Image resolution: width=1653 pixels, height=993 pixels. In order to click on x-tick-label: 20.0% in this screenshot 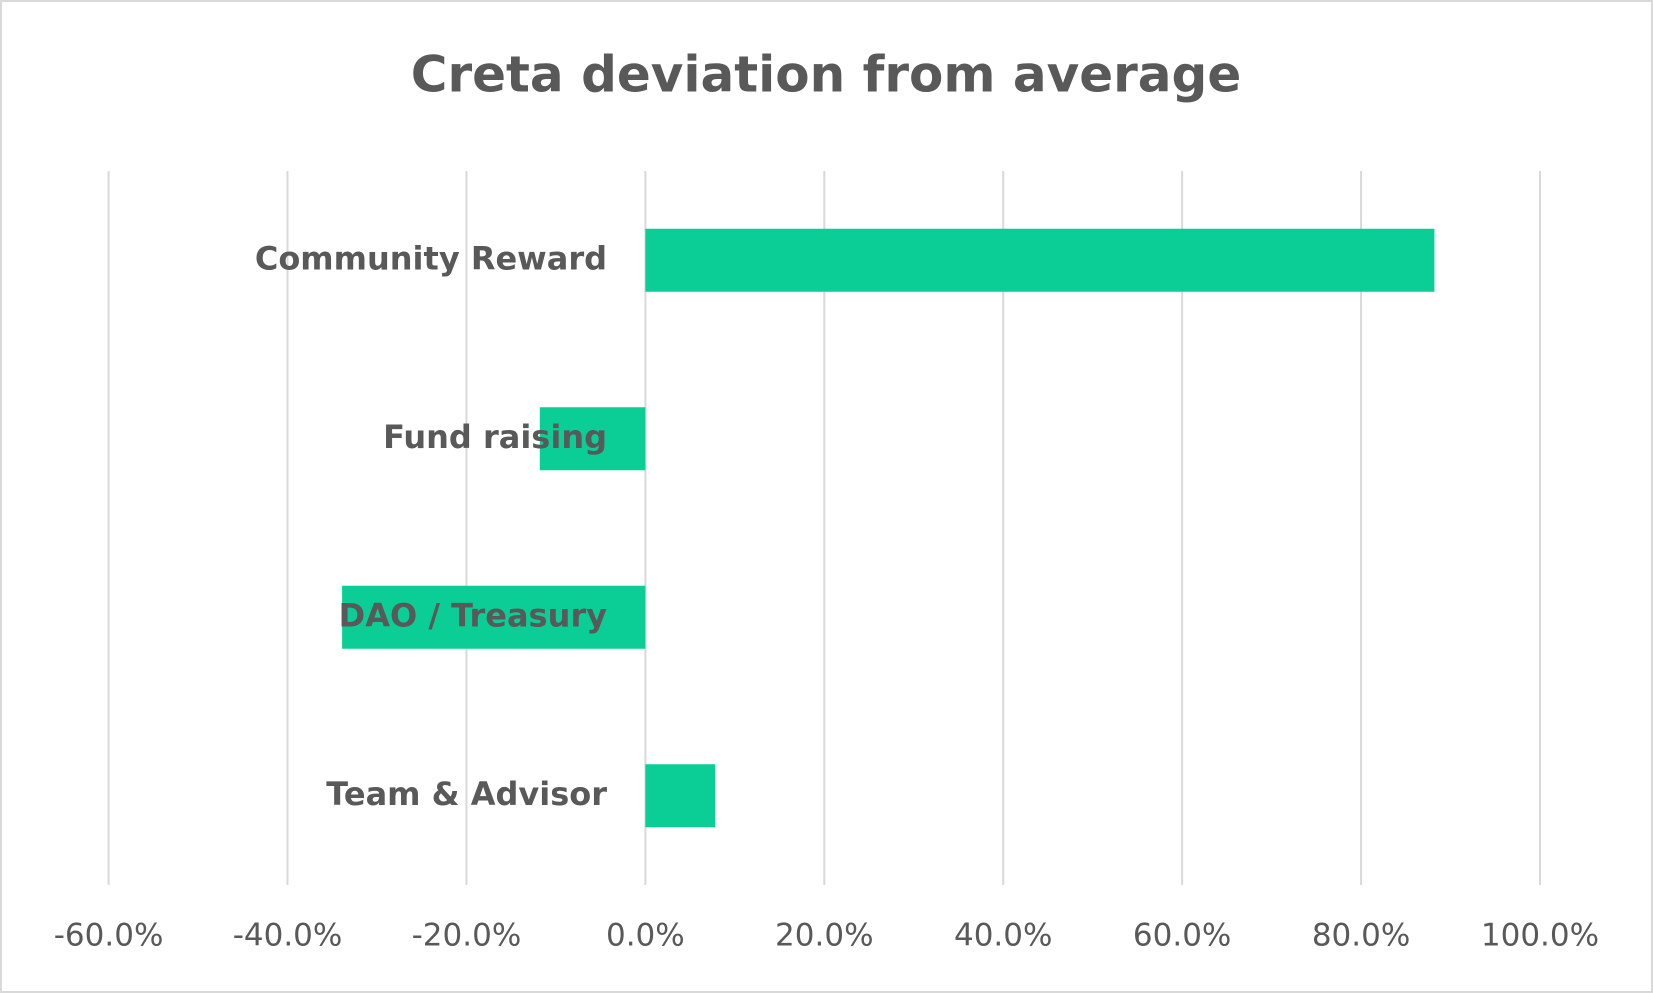, I will do `click(824, 936)`.